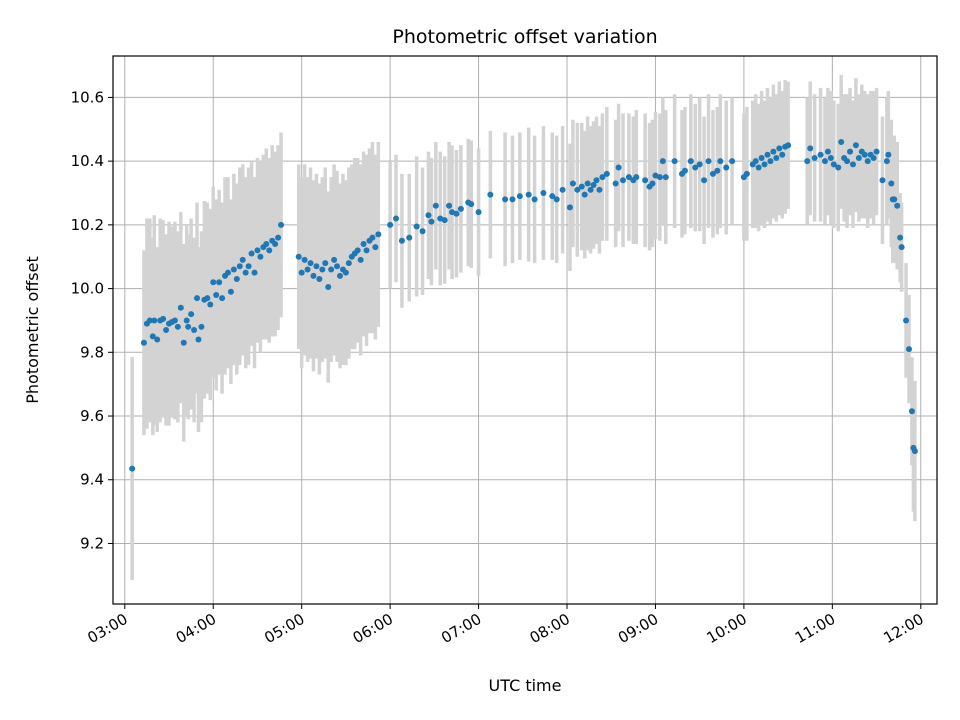  Describe the element at coordinates (92, 480) in the screenshot. I see `y-tick-label: 9.4` at that location.